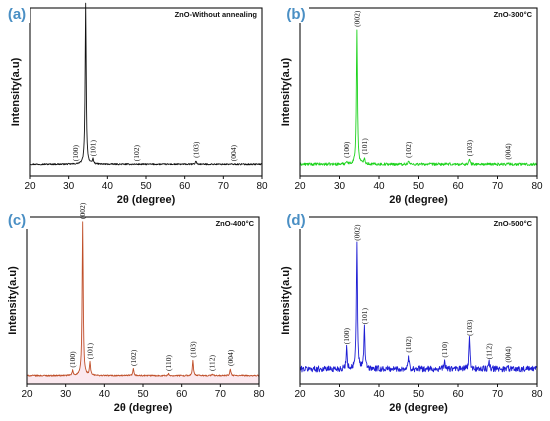  I want to click on panel-label-text: (c), so click(17, 220).